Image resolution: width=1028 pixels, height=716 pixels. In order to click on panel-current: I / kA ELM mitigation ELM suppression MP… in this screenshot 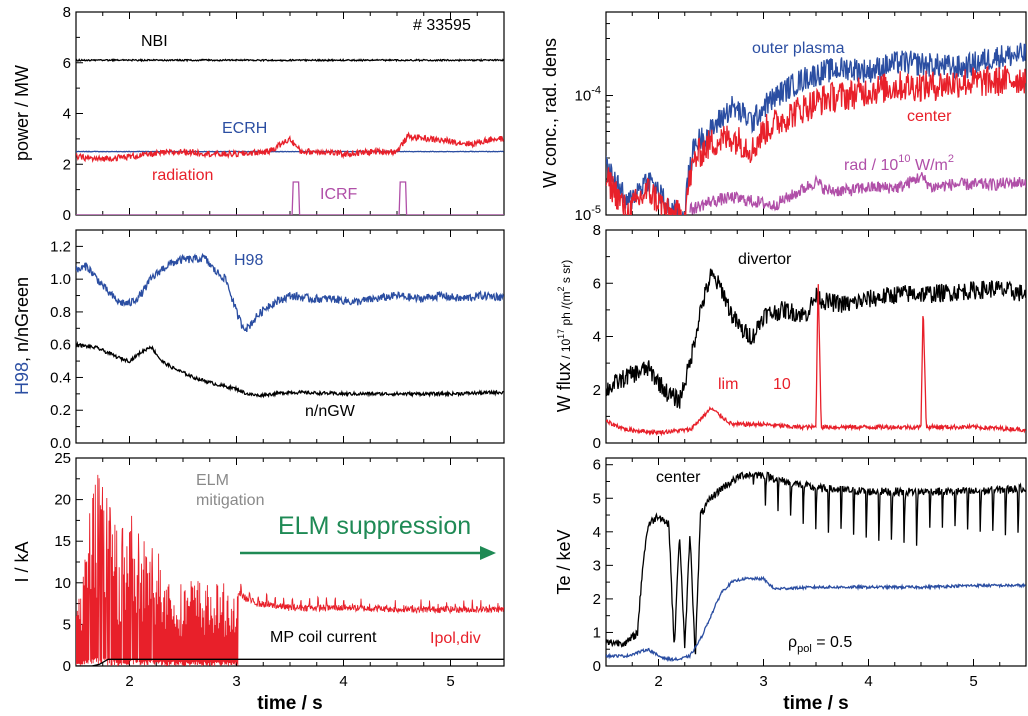, I will do `click(258, 562)`.